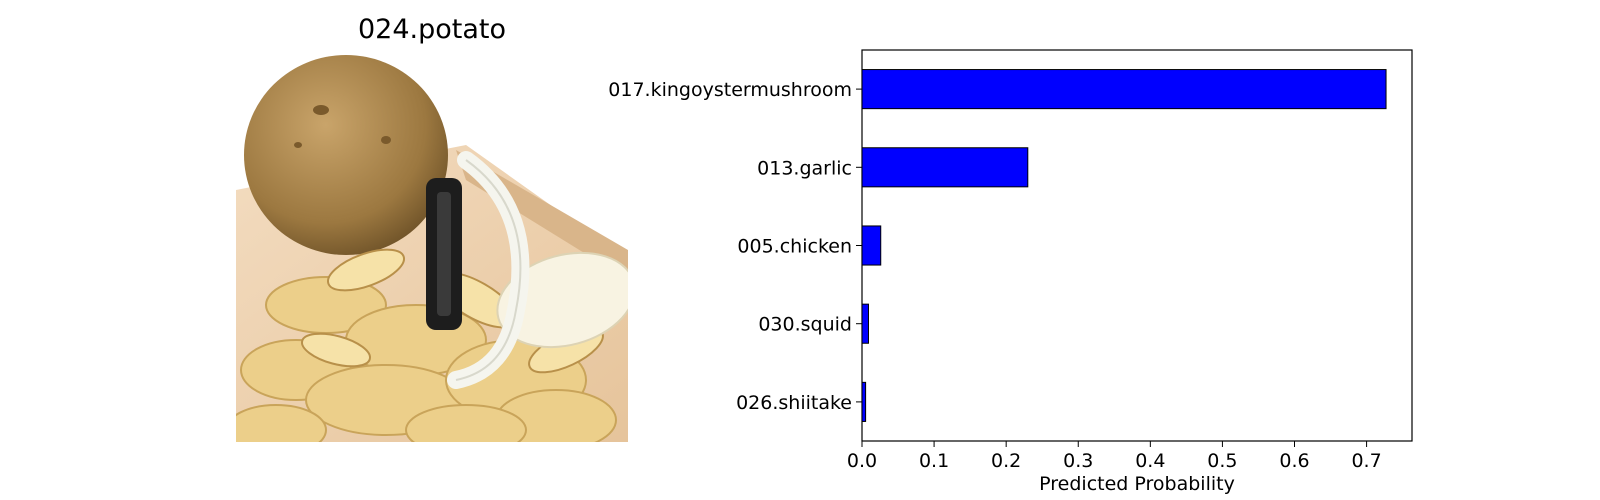  I want to click on bar-030.squid, so click(865, 323).